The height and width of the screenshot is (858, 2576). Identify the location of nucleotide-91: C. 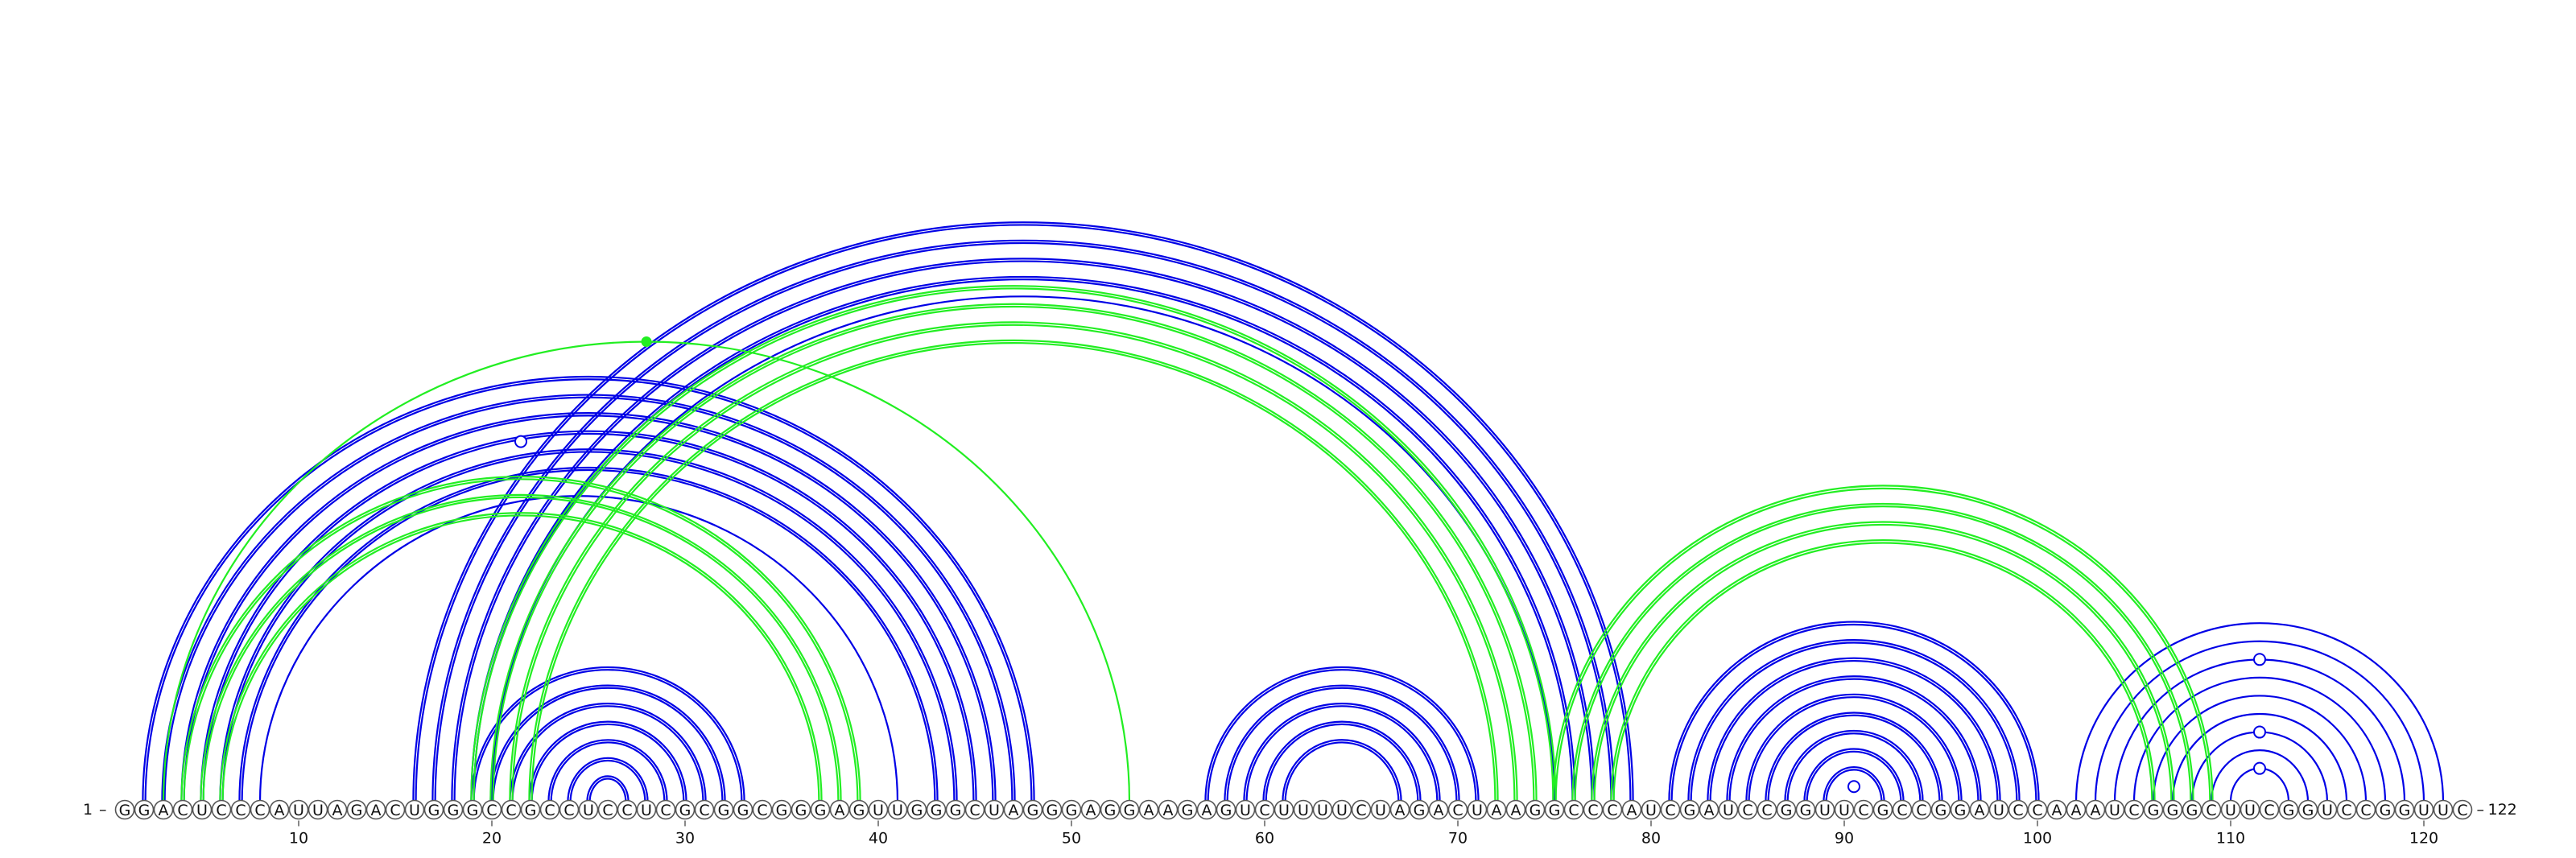
(1863, 809).